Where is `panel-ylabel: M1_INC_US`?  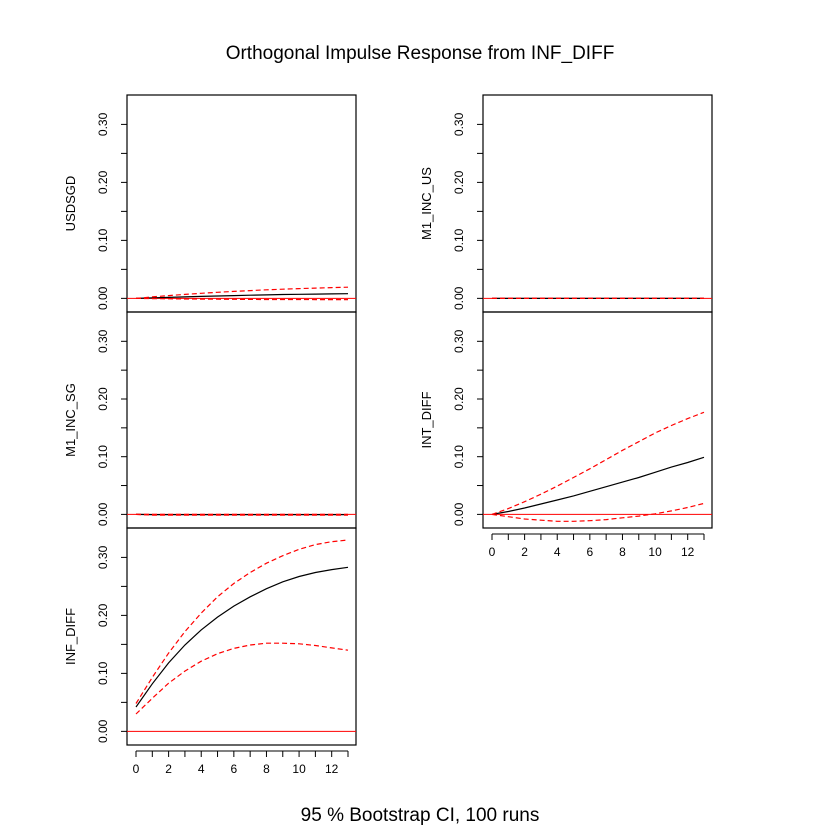 panel-ylabel: M1_INC_US is located at coordinates (426, 203).